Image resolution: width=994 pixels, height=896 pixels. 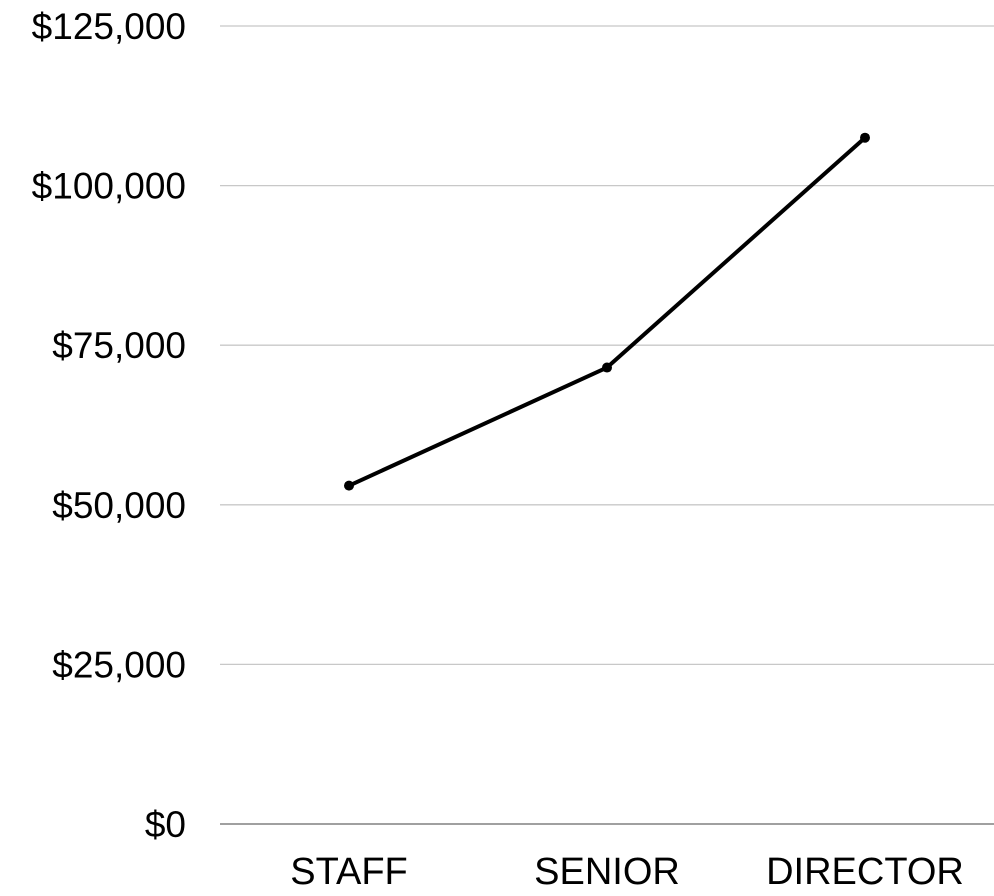 I want to click on y-tick-label: $100,000, so click(x=109, y=186).